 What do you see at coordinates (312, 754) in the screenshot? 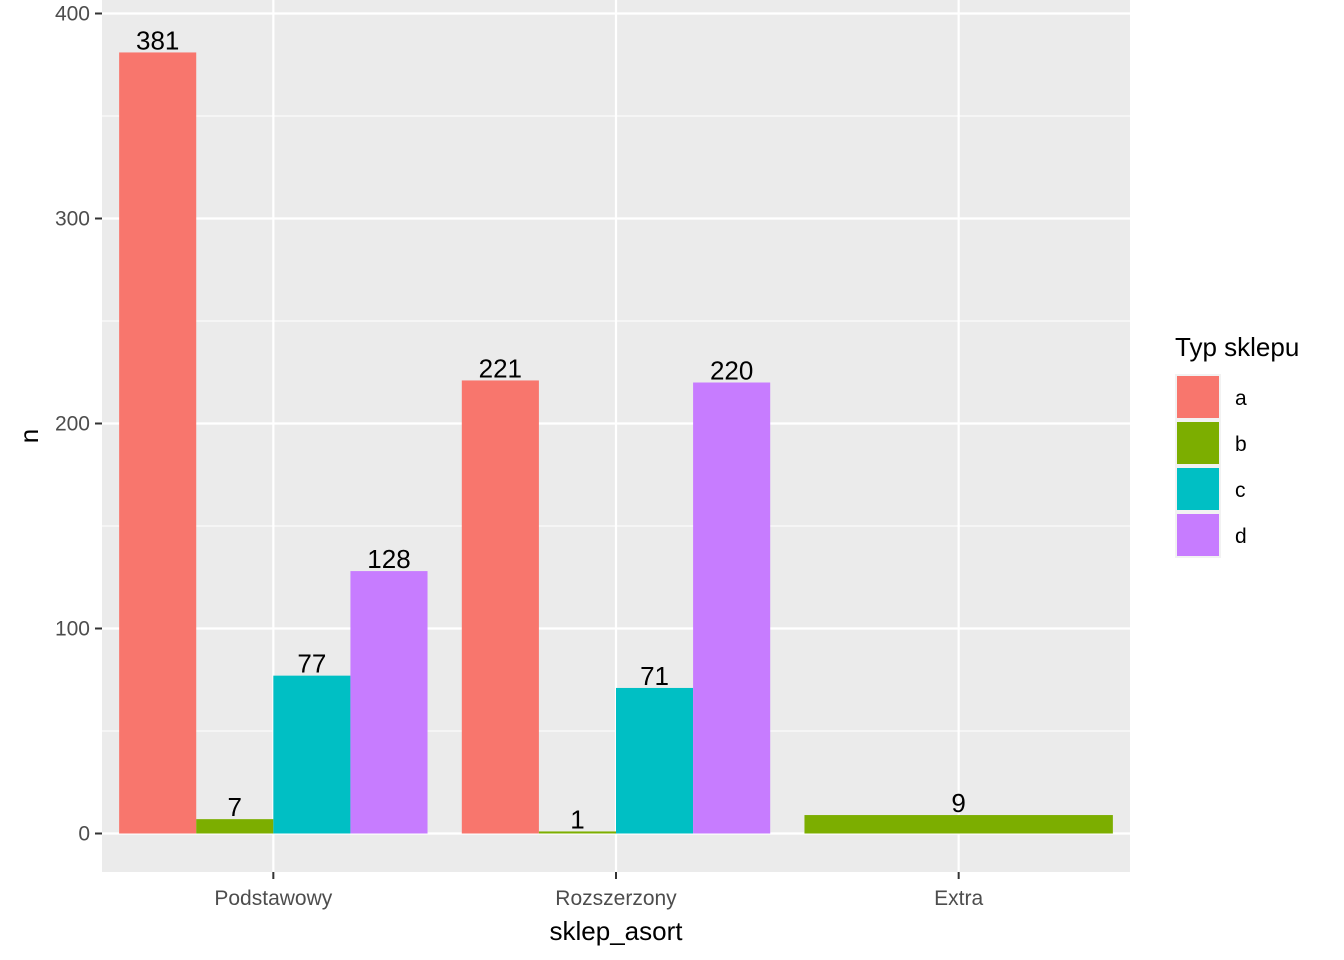
I see `bar-c-Podstawowy` at bounding box center [312, 754].